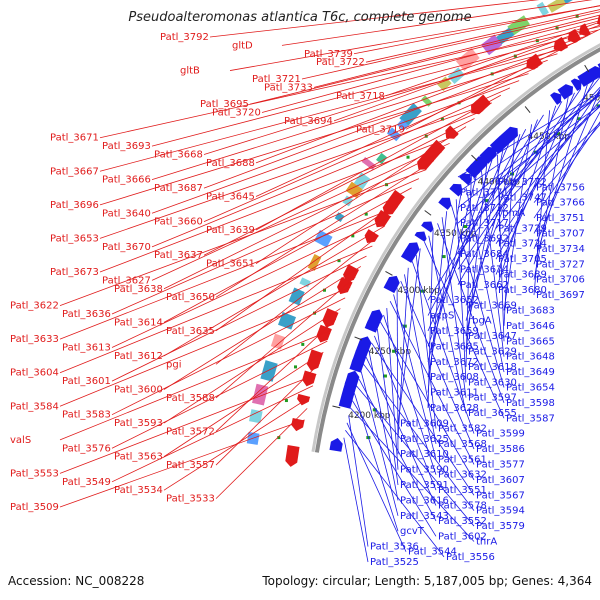  Describe the element at coordinates (276, 79) in the screenshot. I see `forward-gene-label: Patl_3721` at that location.